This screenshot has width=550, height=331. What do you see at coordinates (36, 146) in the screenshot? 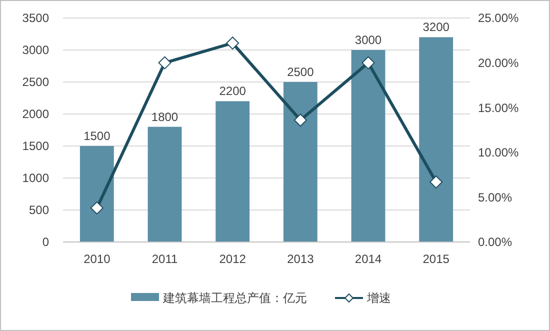
I see `y-tick-label: 1500` at bounding box center [36, 146].